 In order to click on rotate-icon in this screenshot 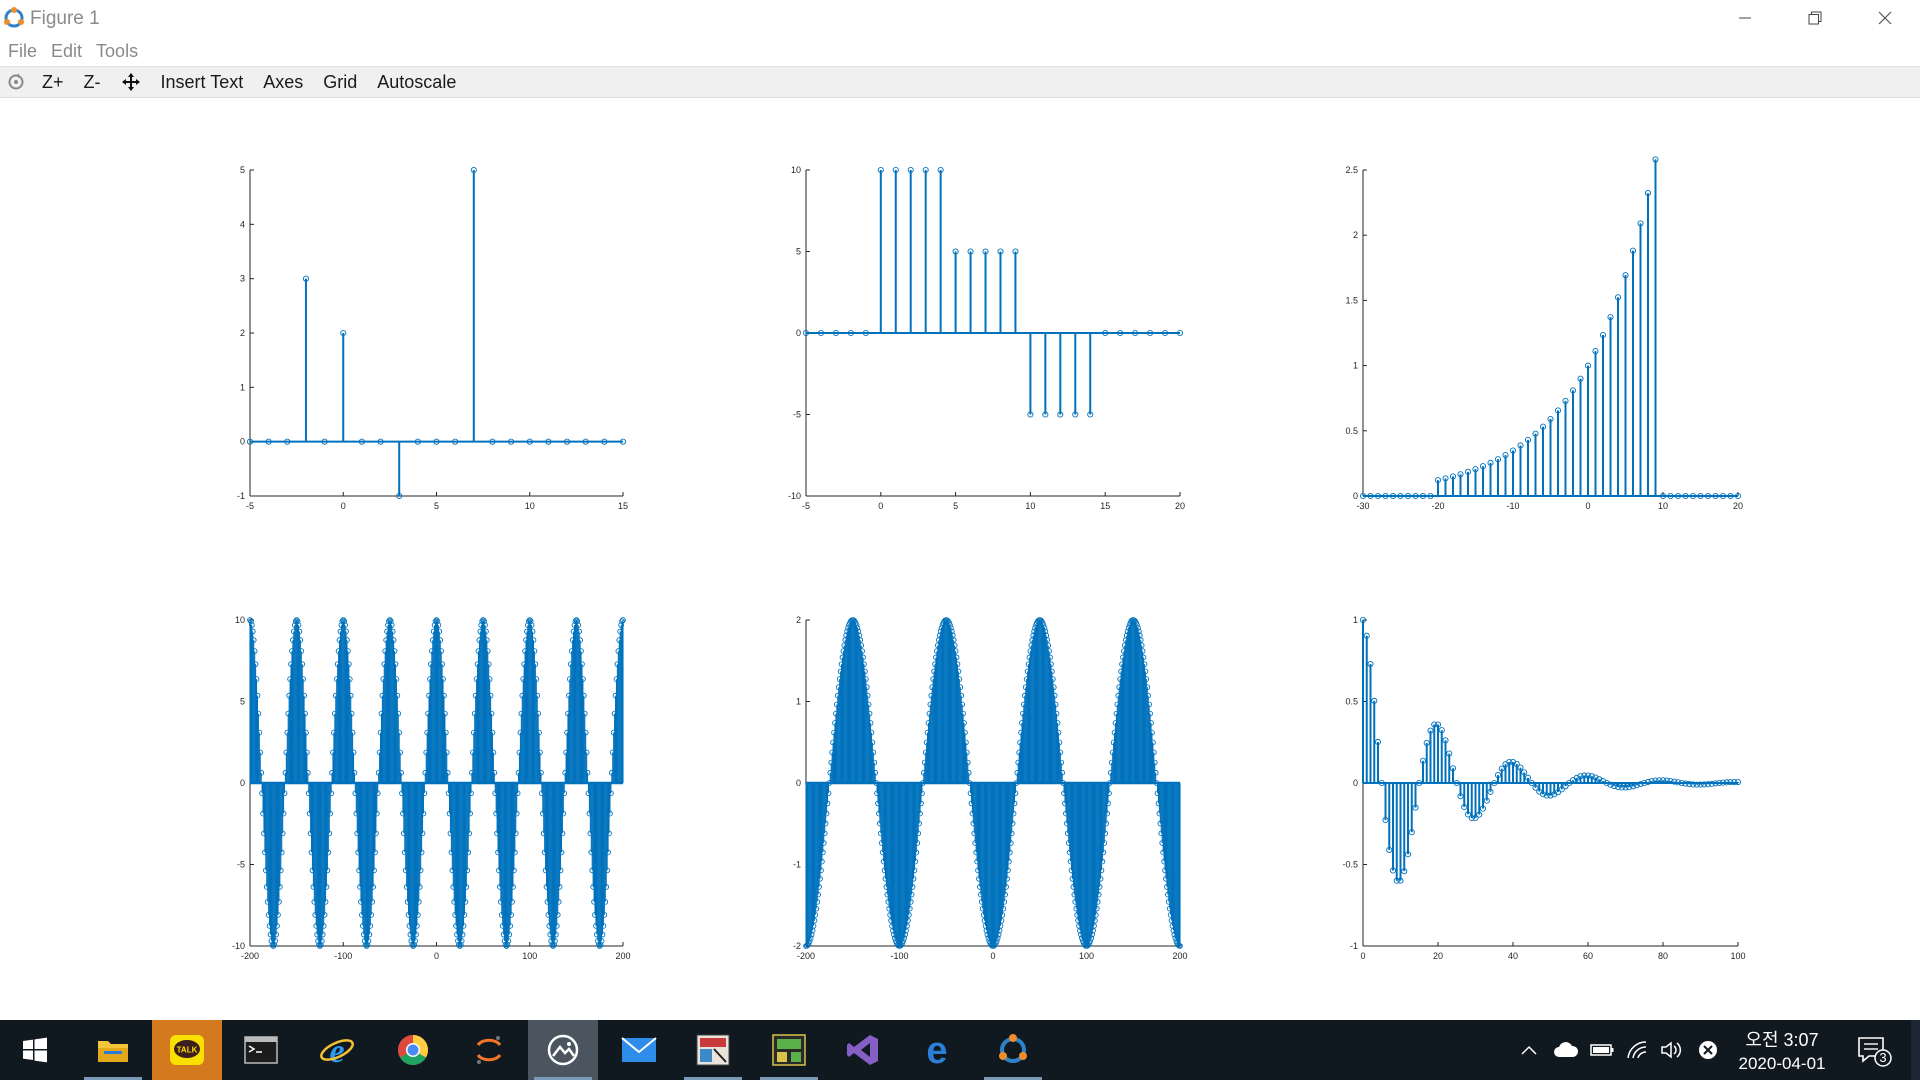, I will do `click(16, 82)`.